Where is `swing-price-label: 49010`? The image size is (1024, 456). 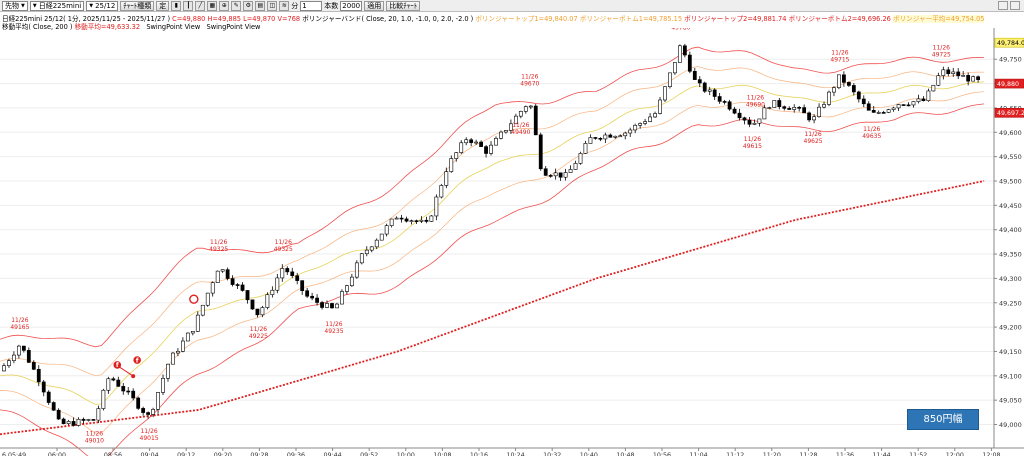
swing-price-label: 49010 is located at coordinates (94, 441).